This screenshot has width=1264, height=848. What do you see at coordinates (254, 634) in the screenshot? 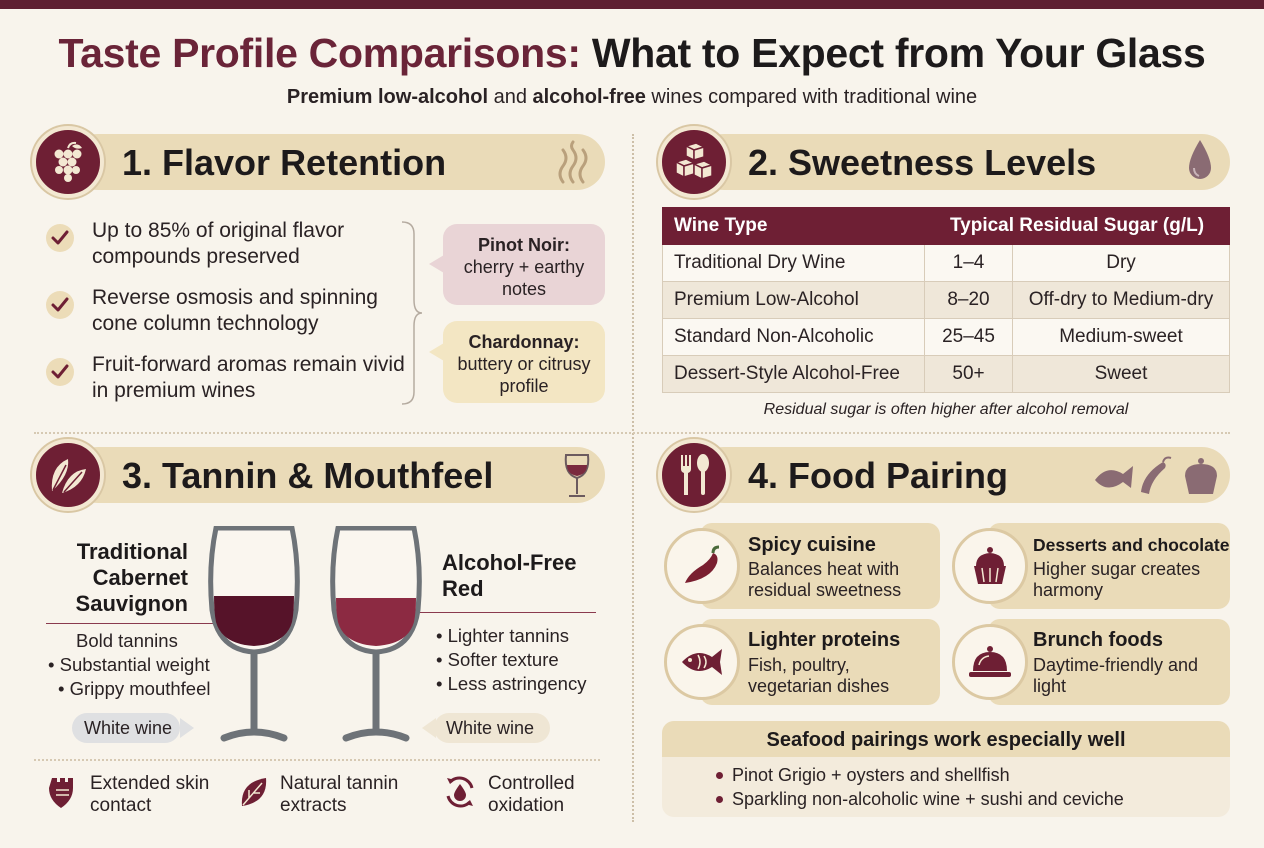
I see `traditional-wine-glass` at bounding box center [254, 634].